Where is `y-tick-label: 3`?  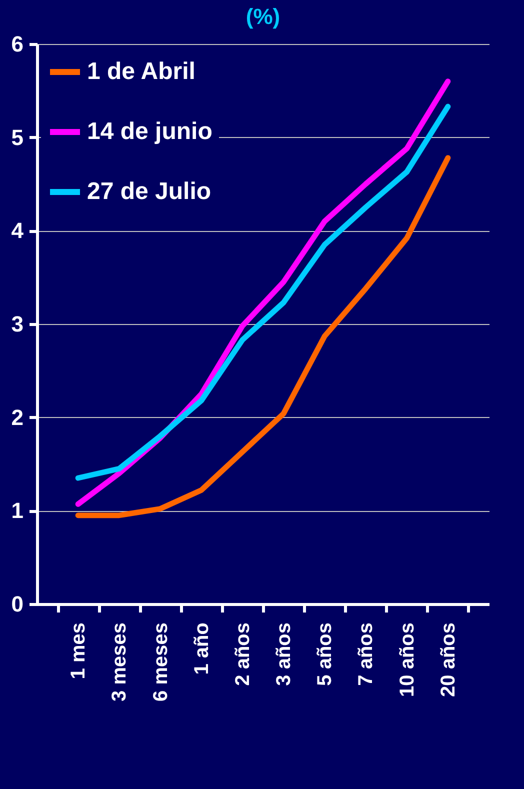 y-tick-label: 3 is located at coordinates (17, 324).